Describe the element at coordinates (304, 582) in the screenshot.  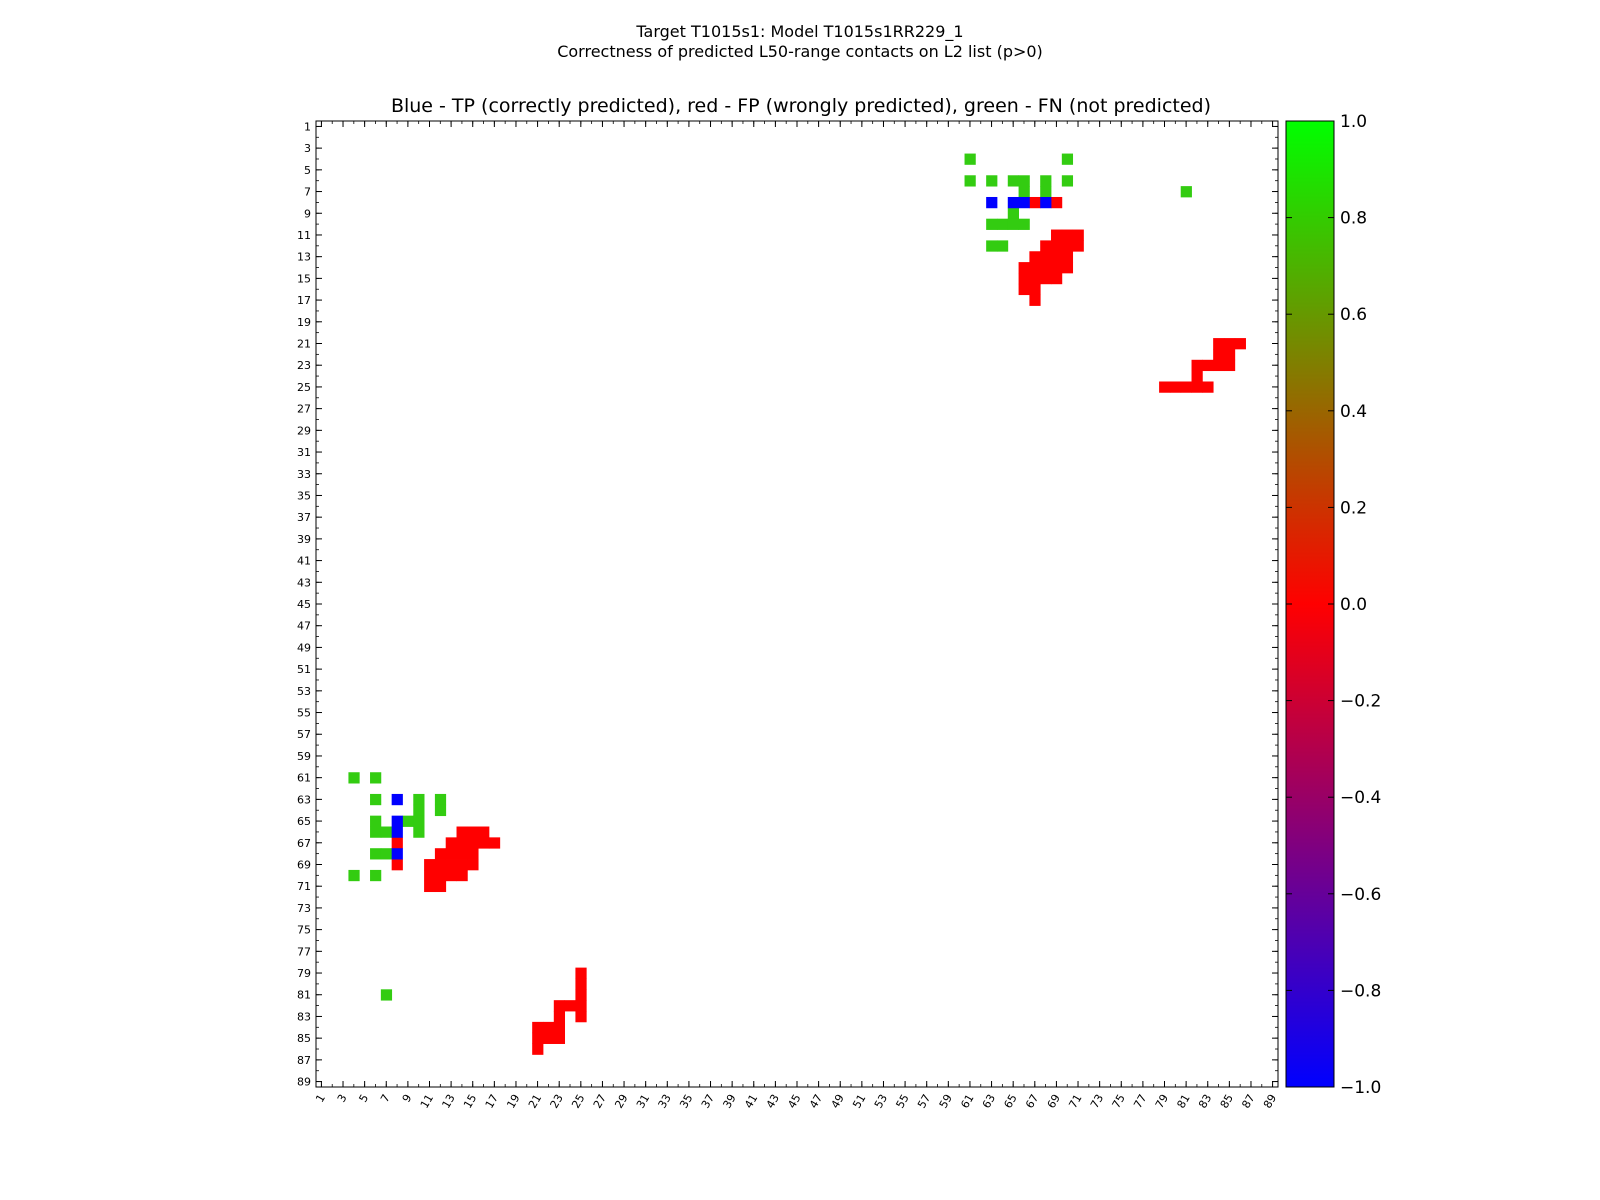
I see `y-tick-label: 43` at that location.